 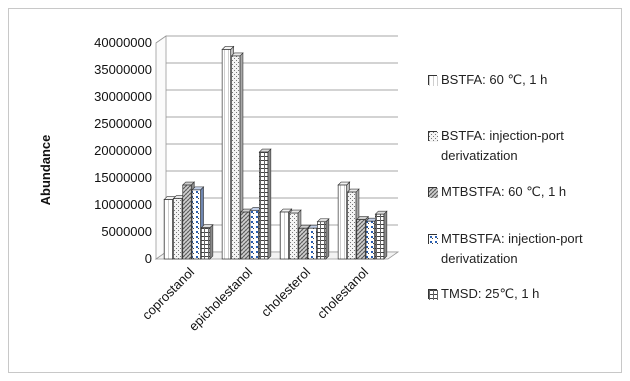 What do you see at coordinates (123, 42) in the screenshot?
I see `y-tick-label-8: 40000000` at bounding box center [123, 42].